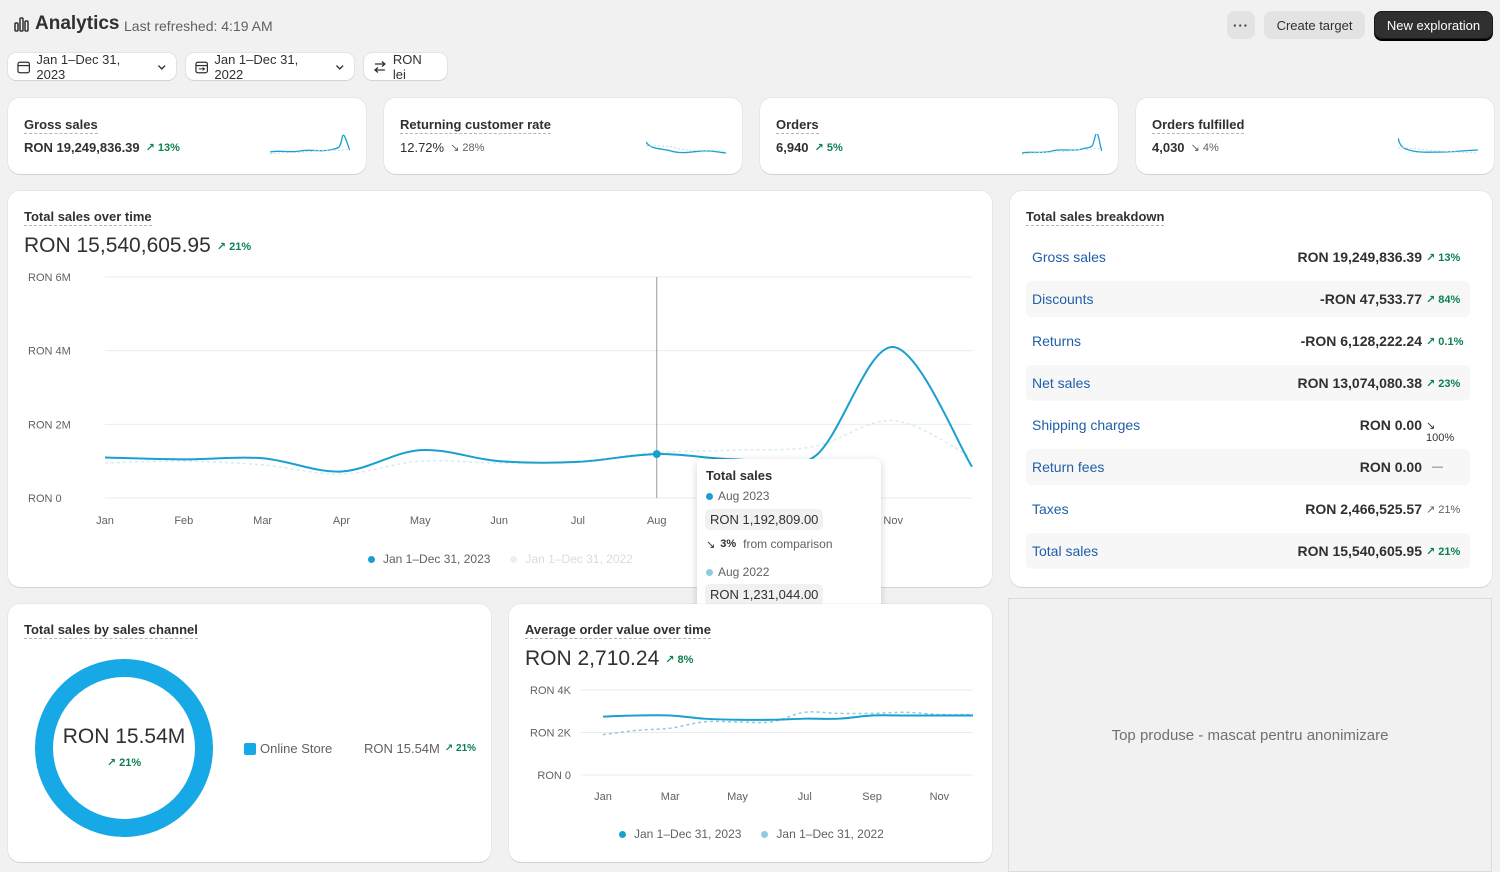  What do you see at coordinates (499, 521) in the screenshot?
I see `x-tick-label: Jun` at bounding box center [499, 521].